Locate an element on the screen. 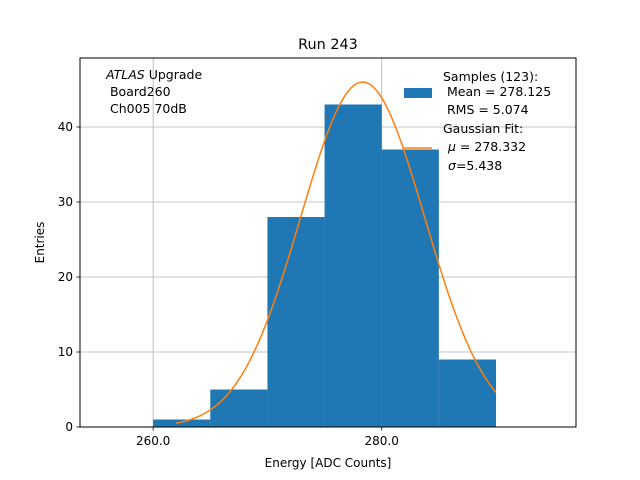  legend-fit-sigma: σ=5.438 is located at coordinates (475, 165).